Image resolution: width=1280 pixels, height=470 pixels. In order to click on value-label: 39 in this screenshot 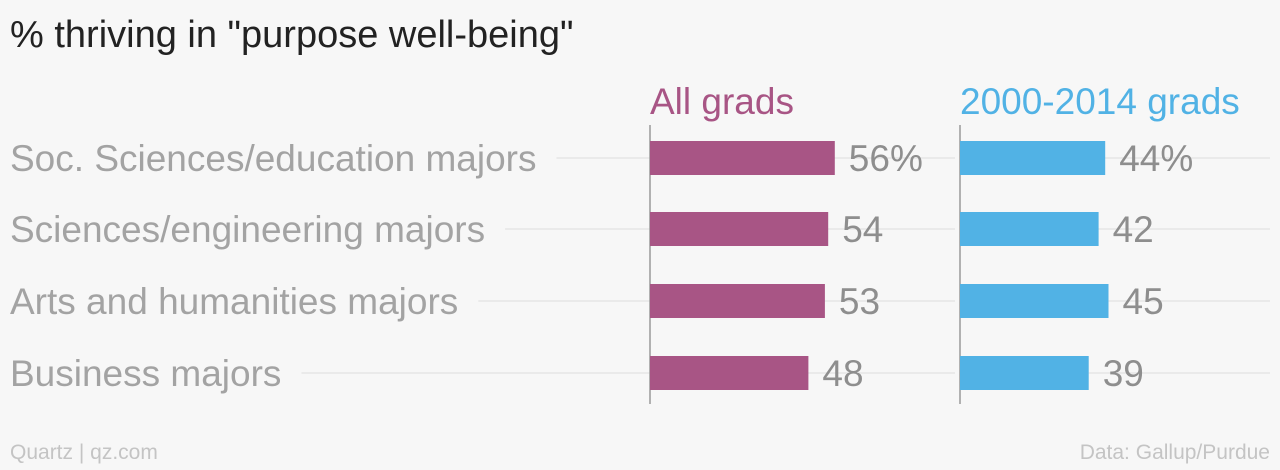, I will do `click(1123, 373)`.